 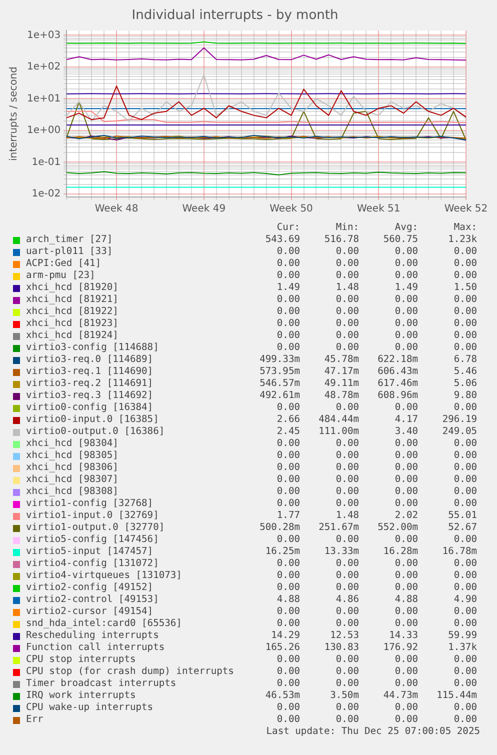 I want to click on legend-label: CPU stop (for crash dump) interrupts, so click(x=130, y=672).